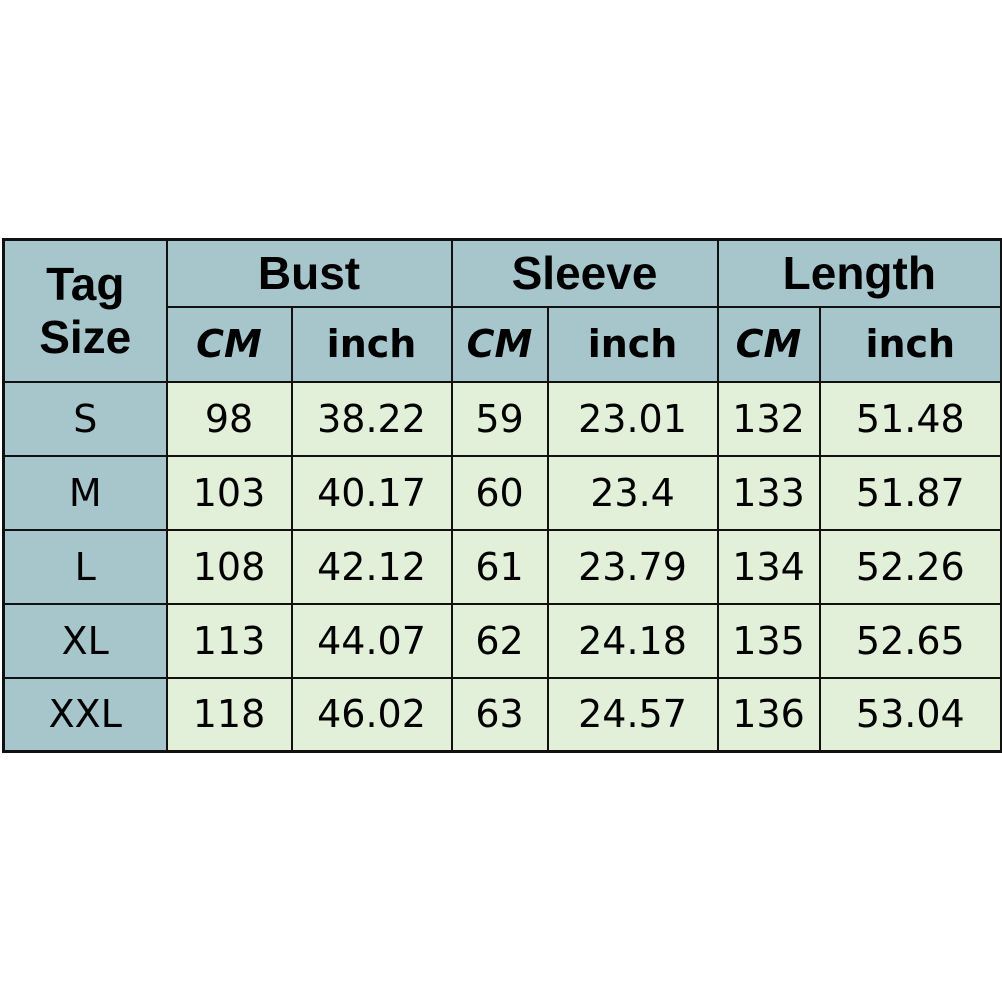  I want to click on value-cell: 38.22, so click(371, 418).